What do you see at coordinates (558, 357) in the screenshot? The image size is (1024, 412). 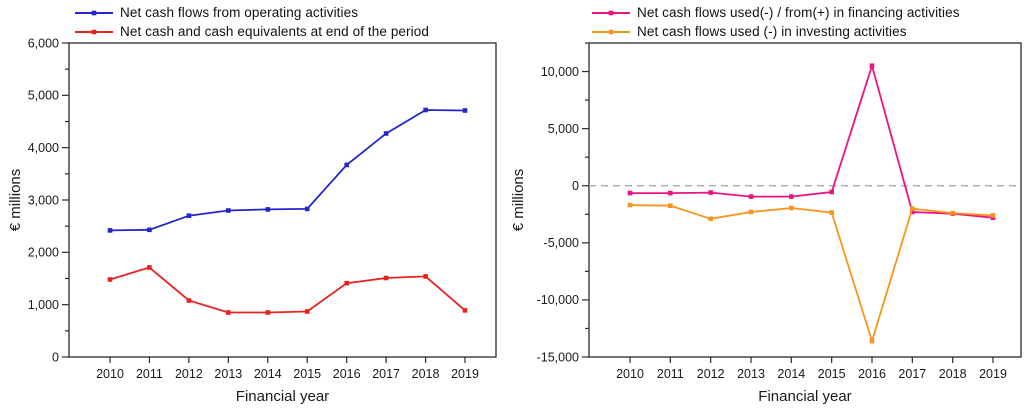 I see `y-tick-label: -15,000` at bounding box center [558, 357].